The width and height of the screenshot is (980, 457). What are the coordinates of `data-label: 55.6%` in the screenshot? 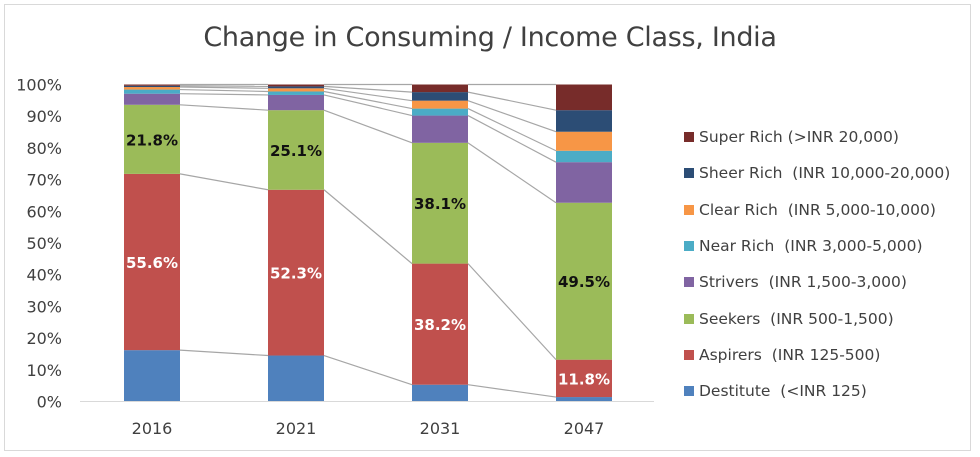 It's located at (152, 263).